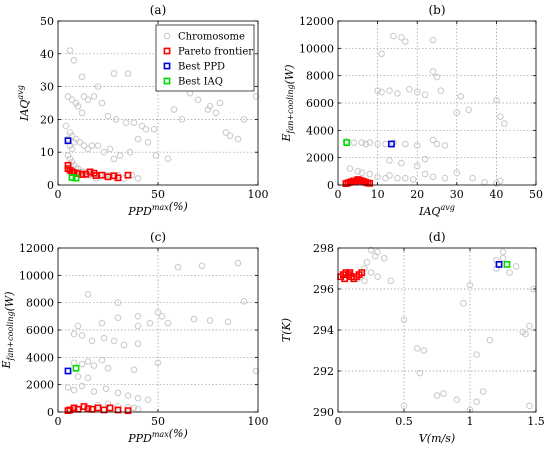 The width and height of the screenshot is (550, 455). Describe the element at coordinates (157, 436) in the screenshot. I see `x-axis-label: PPDmax(%)` at that location.